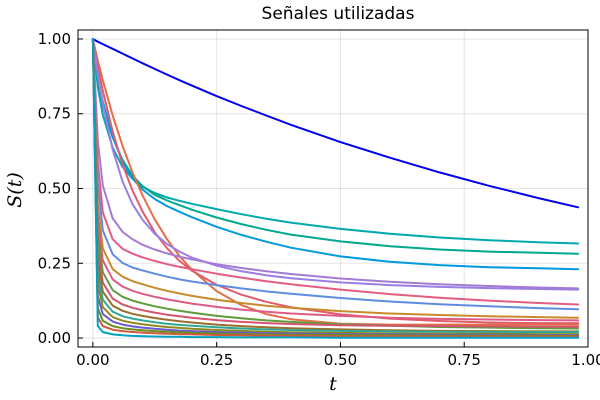 This screenshot has height=400, width=600. I want to click on x-tick-label: 0.25, so click(216, 360).